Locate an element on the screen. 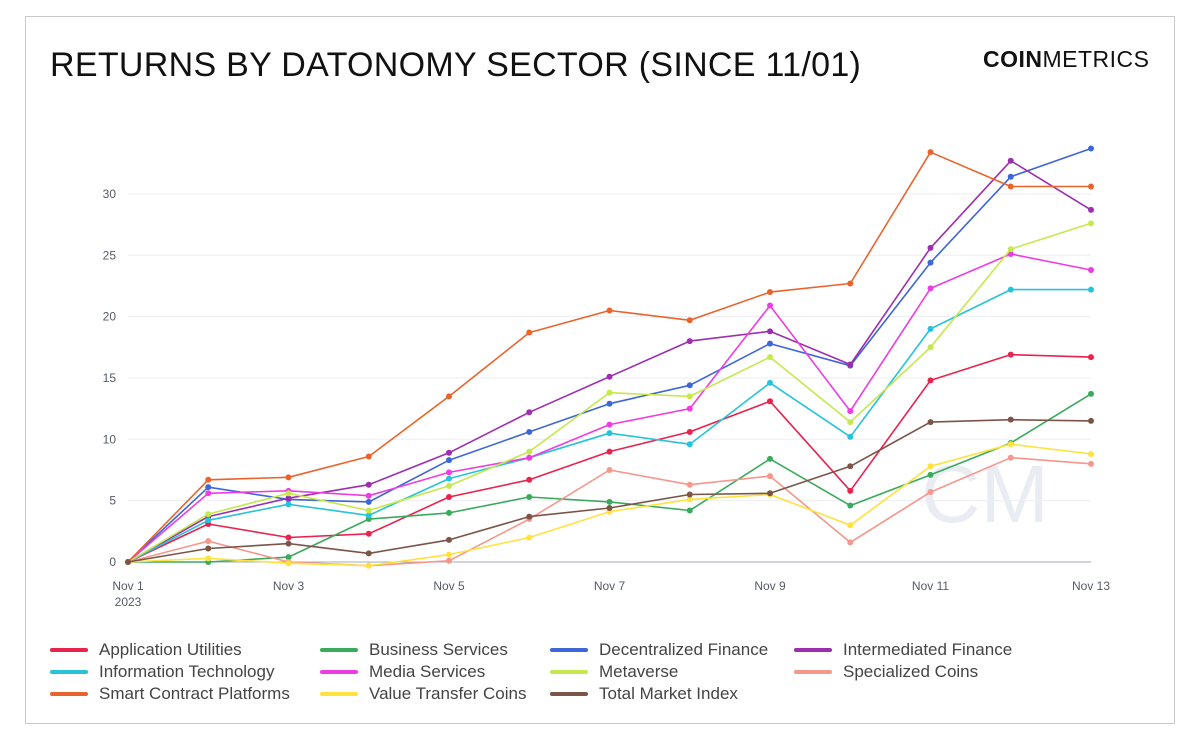  legend-item-intermediated-finance: Intermediated Finance is located at coordinates (903, 650).